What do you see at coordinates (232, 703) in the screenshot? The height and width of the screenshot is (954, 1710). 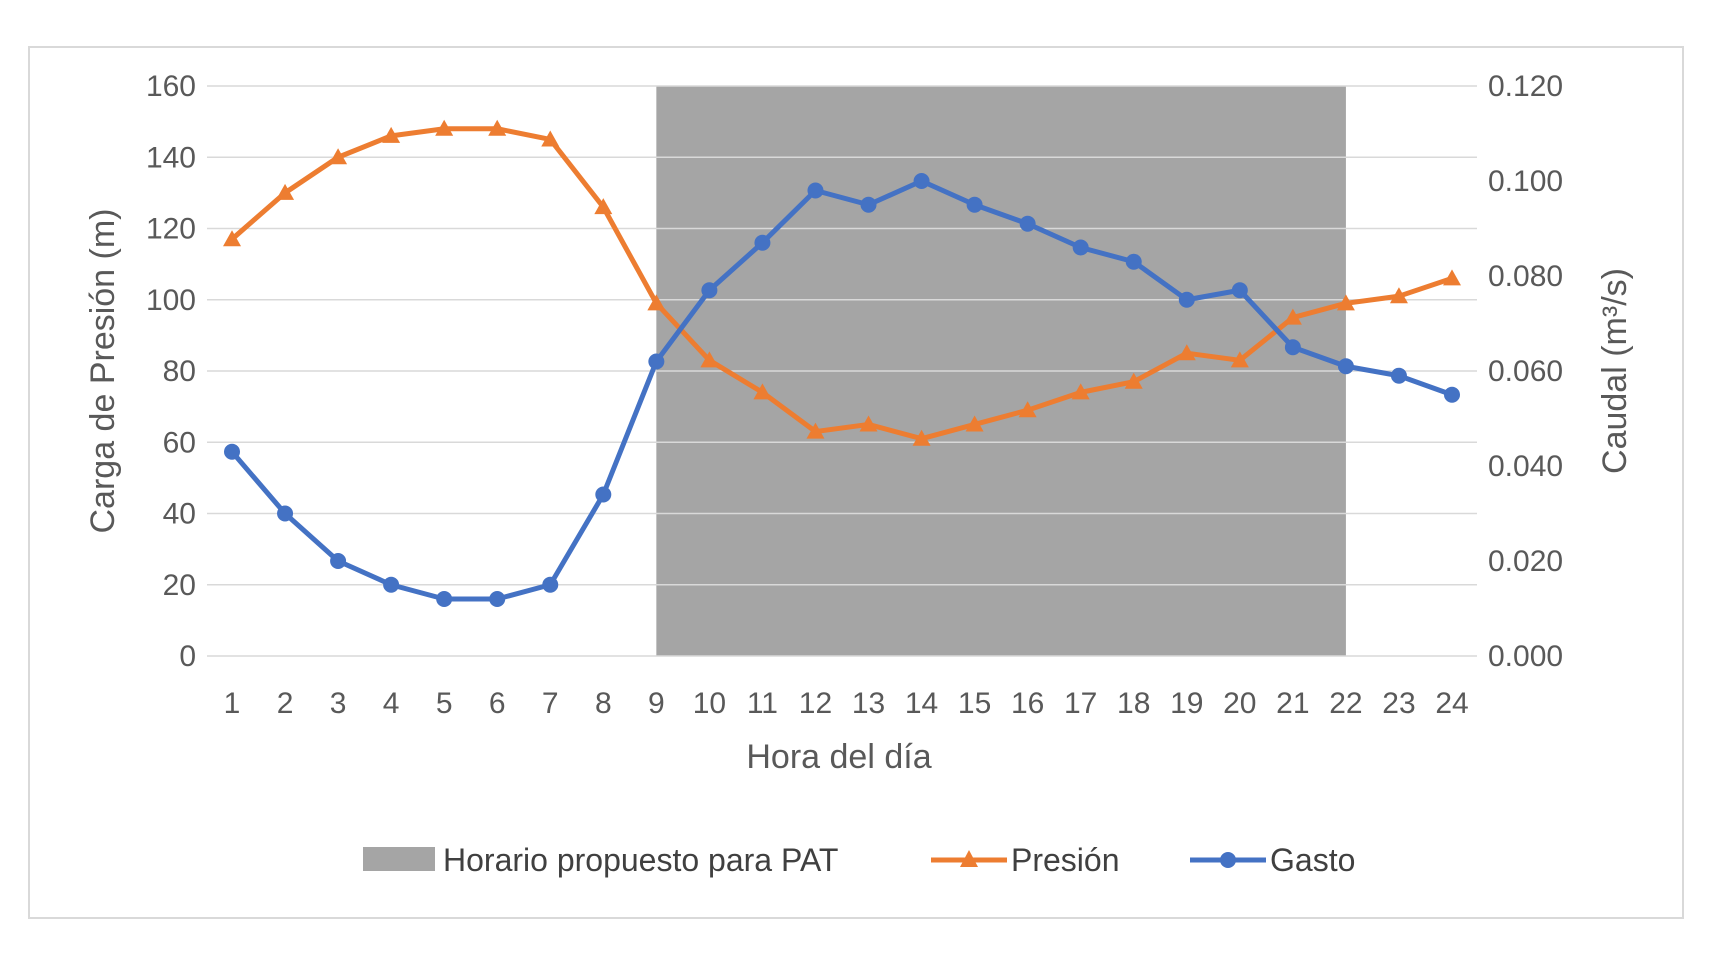 I see `x-tick-label: 1` at bounding box center [232, 703].